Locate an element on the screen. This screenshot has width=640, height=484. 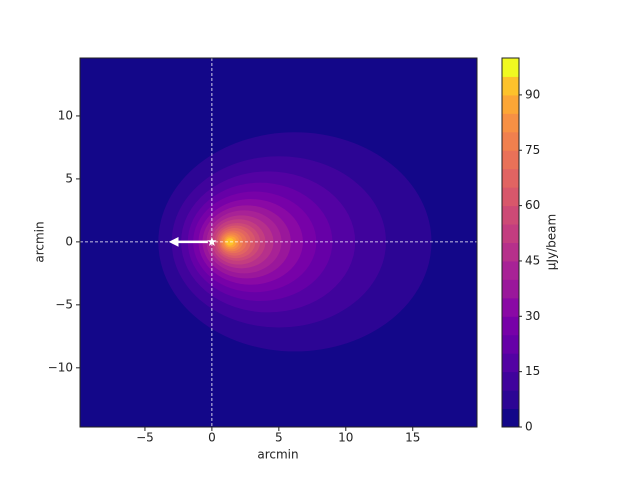
x-tick-label: 0 is located at coordinates (212, 438).